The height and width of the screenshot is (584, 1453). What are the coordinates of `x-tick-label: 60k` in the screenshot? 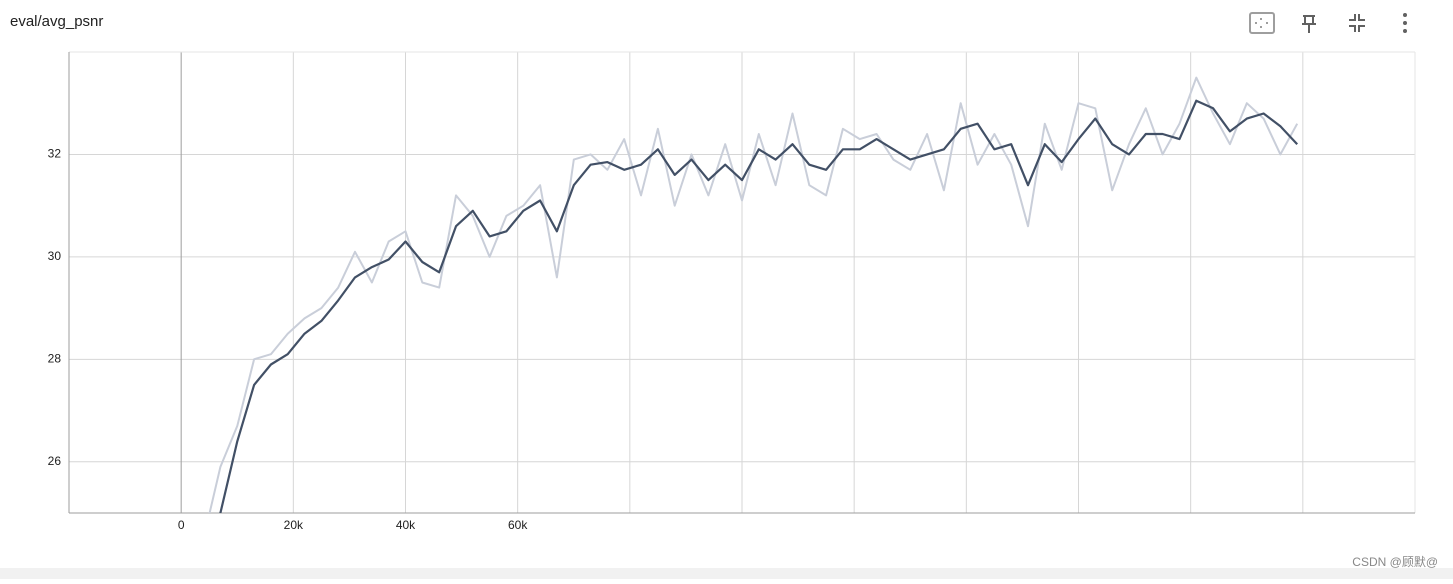 It's located at (518, 525).